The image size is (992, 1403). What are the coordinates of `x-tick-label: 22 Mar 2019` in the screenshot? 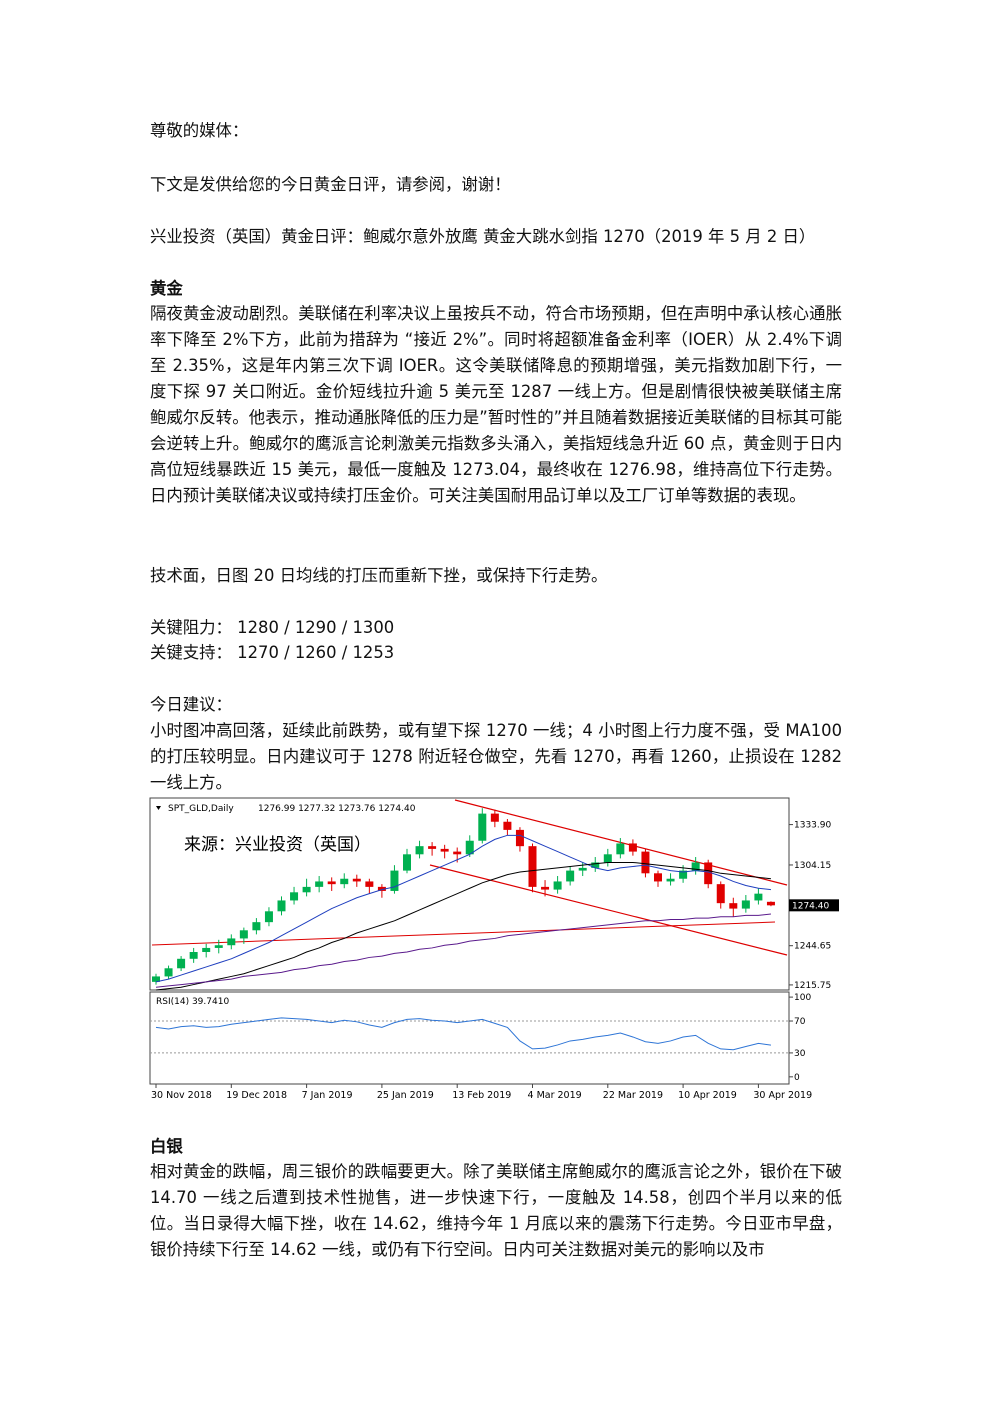 It's located at (633, 1095).